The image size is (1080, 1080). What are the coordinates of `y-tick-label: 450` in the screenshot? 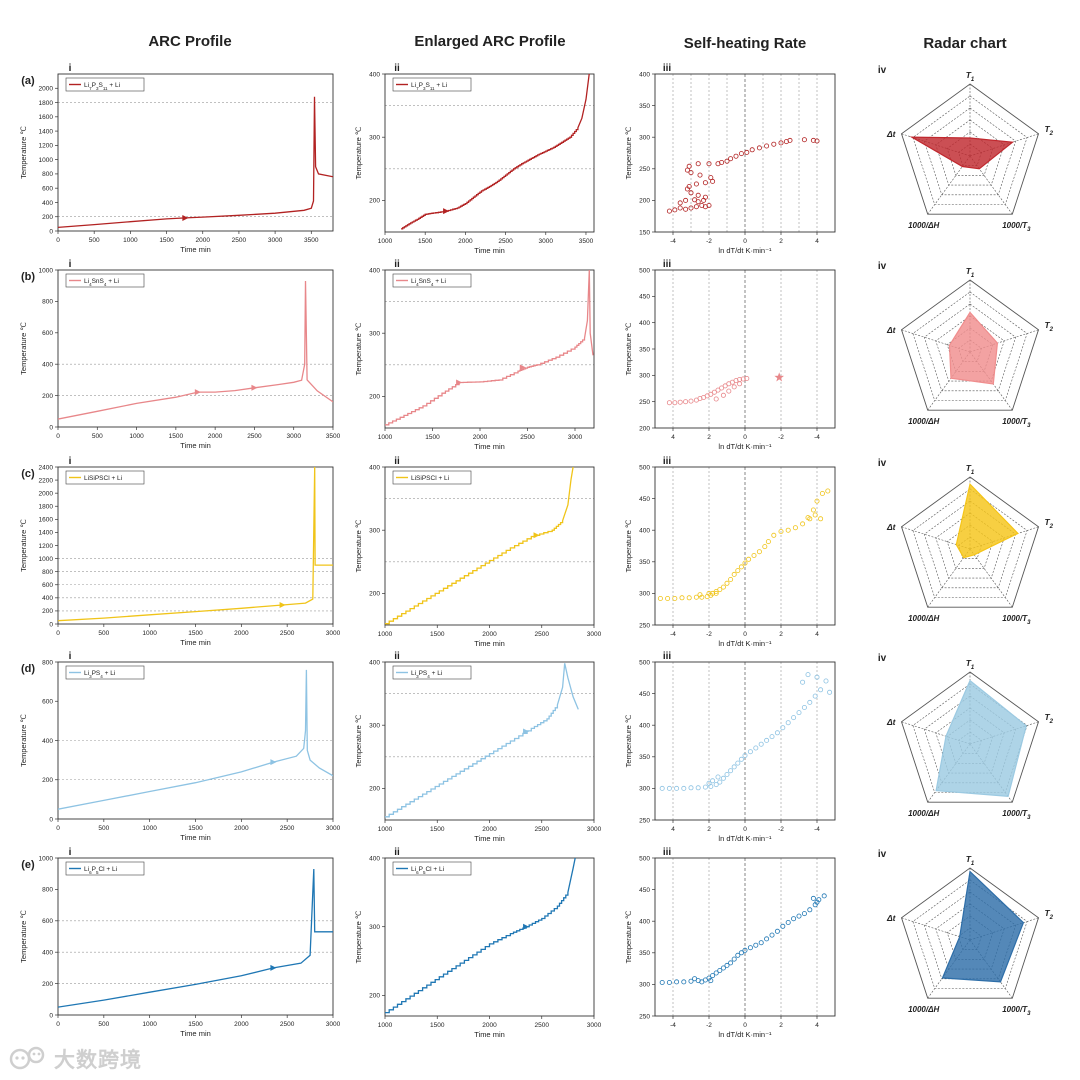 It's located at (644, 890).